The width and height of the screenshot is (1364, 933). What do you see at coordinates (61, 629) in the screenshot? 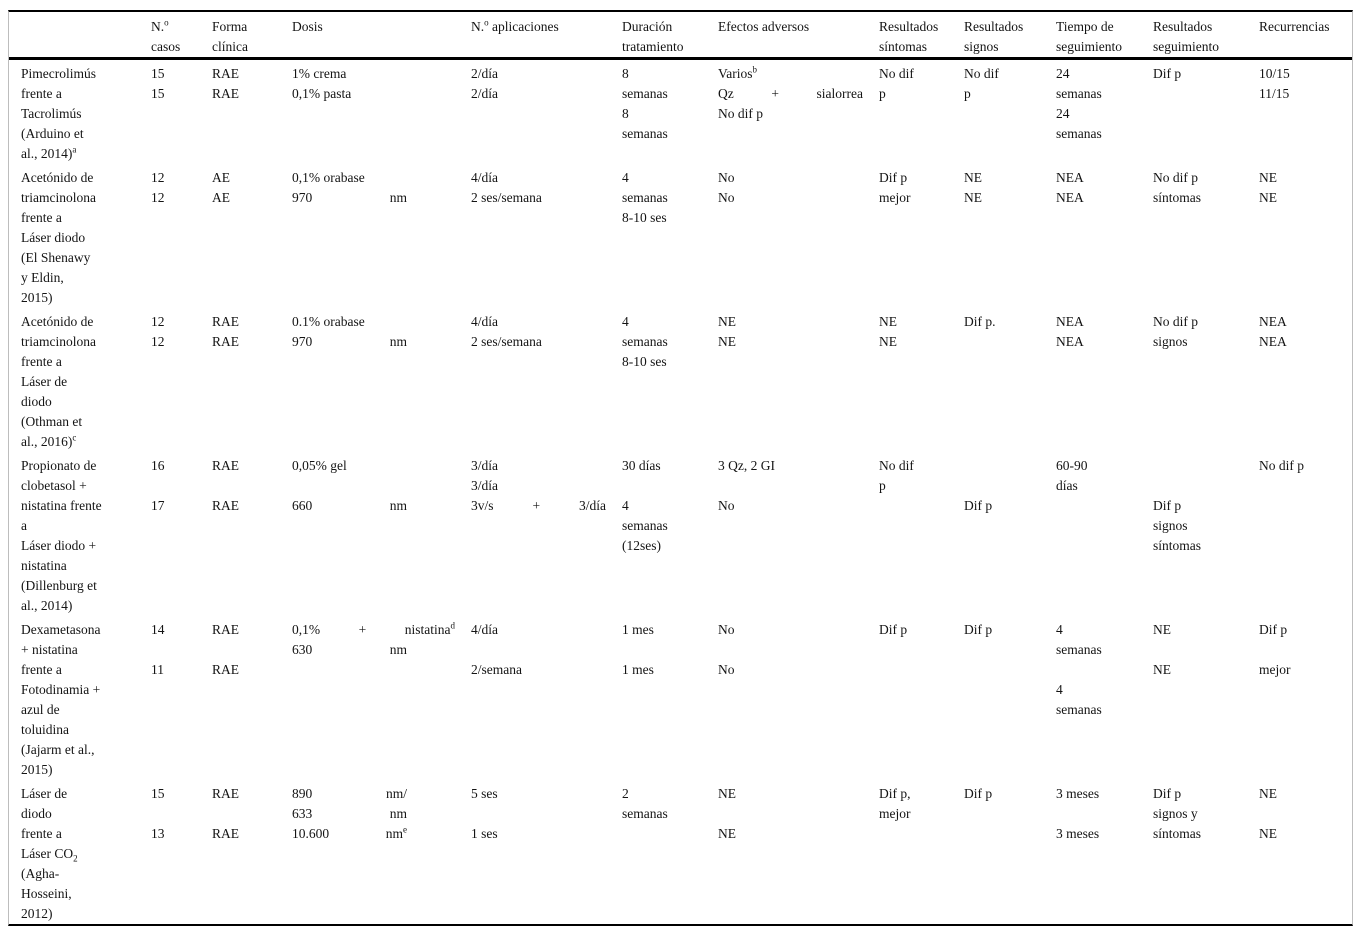
I see `cell-line: Dexametasona` at bounding box center [61, 629].